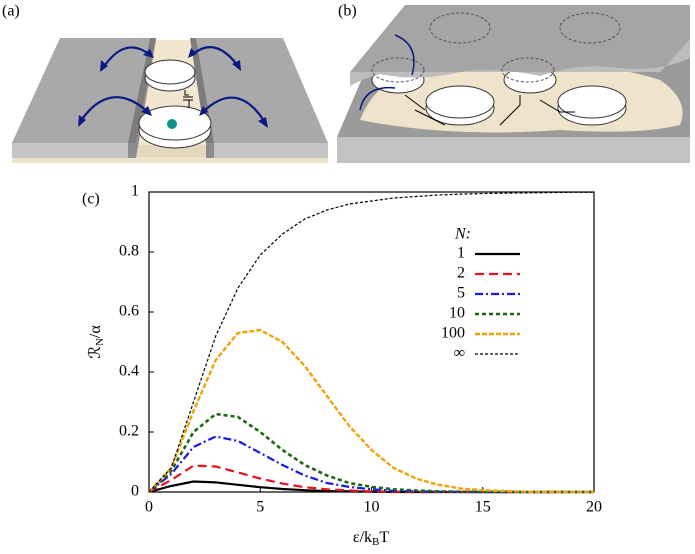 Image resolution: width=695 pixels, height=554 pixels. I want to click on x-tick-label: 10, so click(372, 507).